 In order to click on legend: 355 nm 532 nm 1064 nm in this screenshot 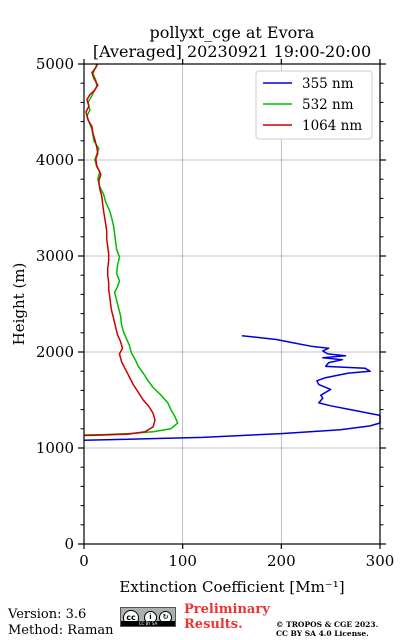, I will do `click(314, 105)`.